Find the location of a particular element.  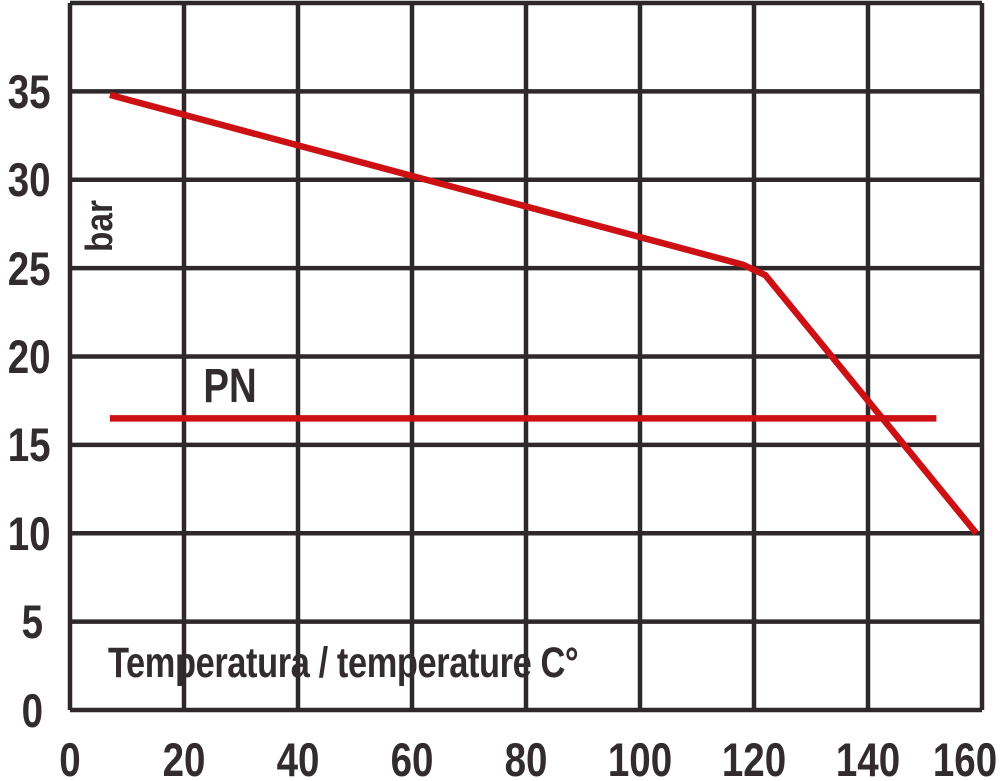

x-tick-label: 20 is located at coordinates (184, 757).